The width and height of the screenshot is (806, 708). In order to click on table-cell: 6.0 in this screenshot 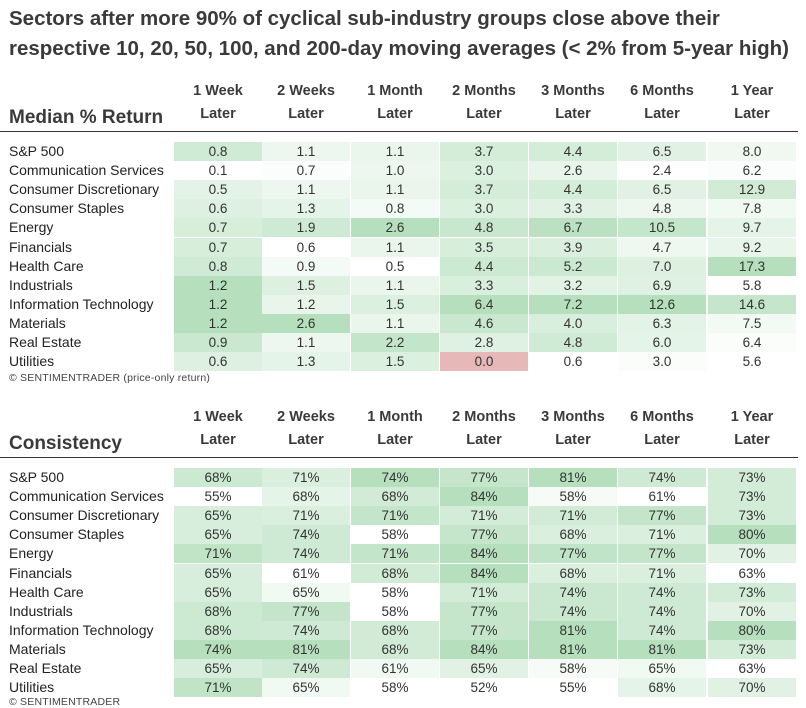, I will do `click(662, 342)`.